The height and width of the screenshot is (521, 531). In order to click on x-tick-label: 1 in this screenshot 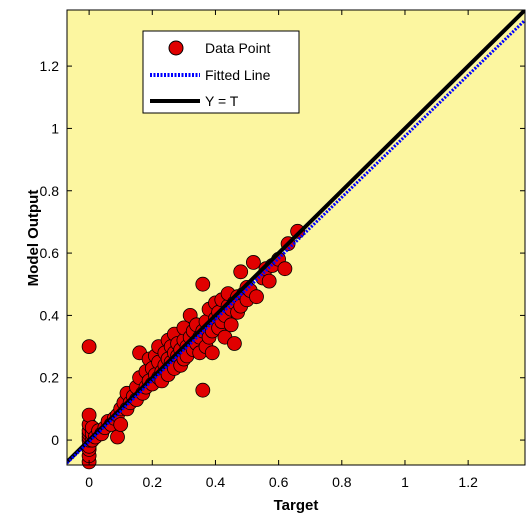, I will do `click(405, 482)`.